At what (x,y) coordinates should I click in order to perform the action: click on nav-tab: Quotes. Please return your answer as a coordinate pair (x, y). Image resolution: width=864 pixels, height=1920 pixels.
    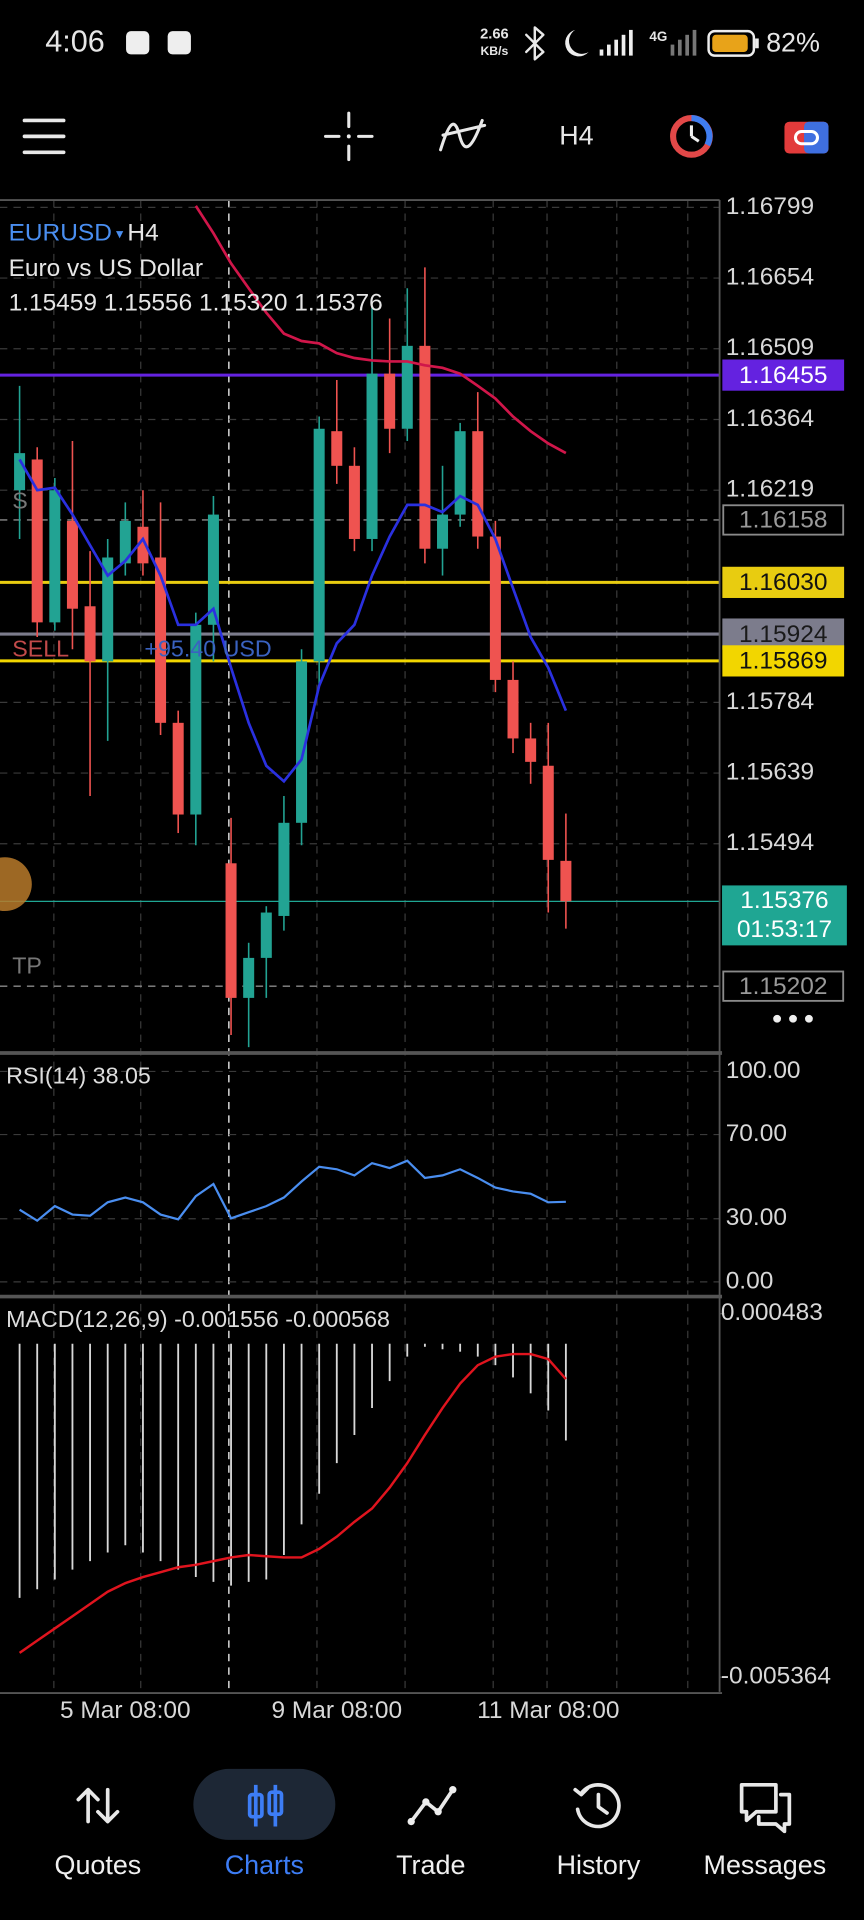
    Looking at the image, I should click on (98, 1865).